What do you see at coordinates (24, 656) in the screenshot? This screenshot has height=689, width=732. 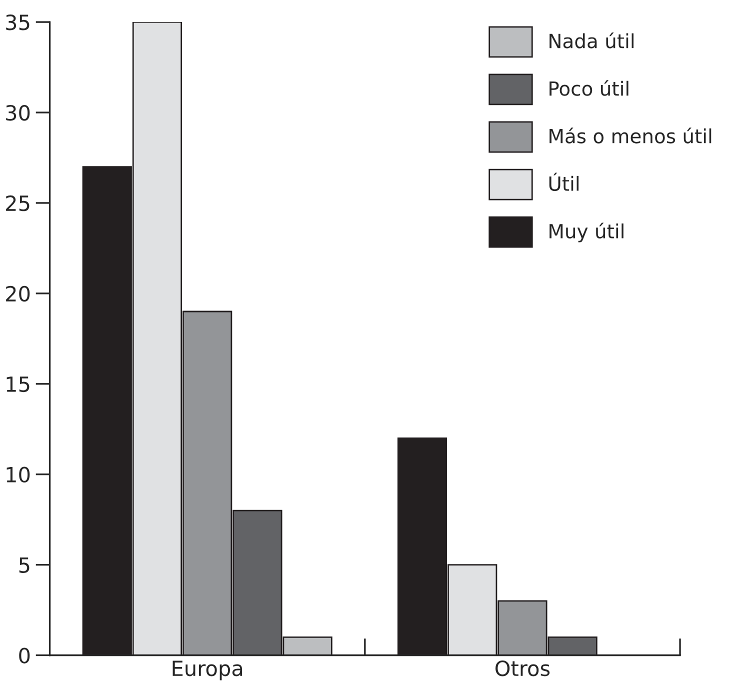 I see `y-tick-label: 0` at bounding box center [24, 656].